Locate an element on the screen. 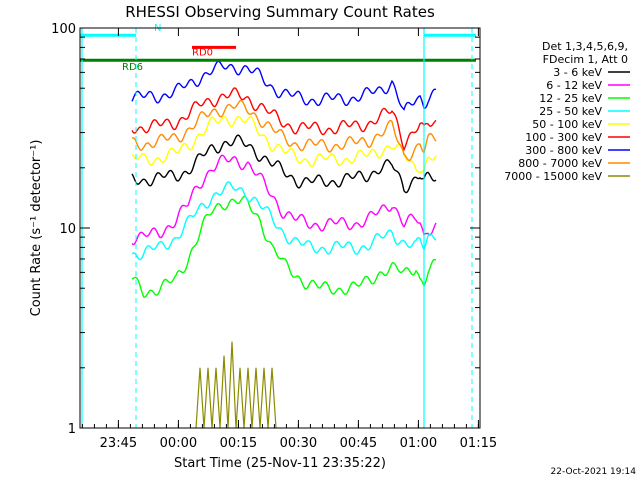 Image resolution: width=640 pixels, height=480 pixels. series-25-50-kev is located at coordinates (284, 221).